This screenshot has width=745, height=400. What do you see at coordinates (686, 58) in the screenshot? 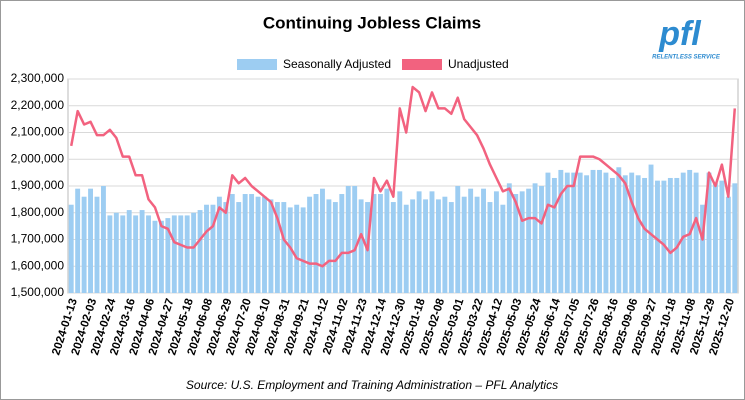
I see `logo-tagline: RELENTLESS SERVICE` at bounding box center [686, 58].